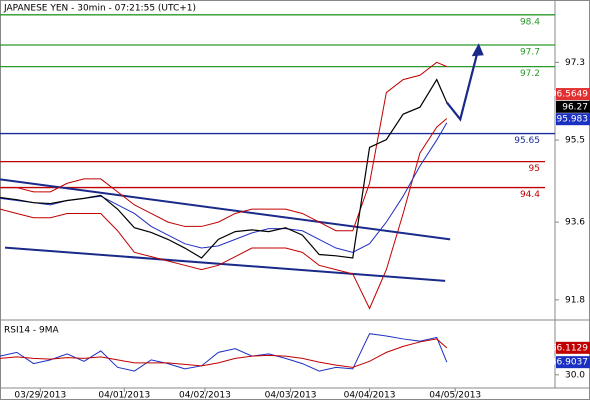 The width and height of the screenshot is (590, 400). I want to click on arrow-head, so click(477, 50).